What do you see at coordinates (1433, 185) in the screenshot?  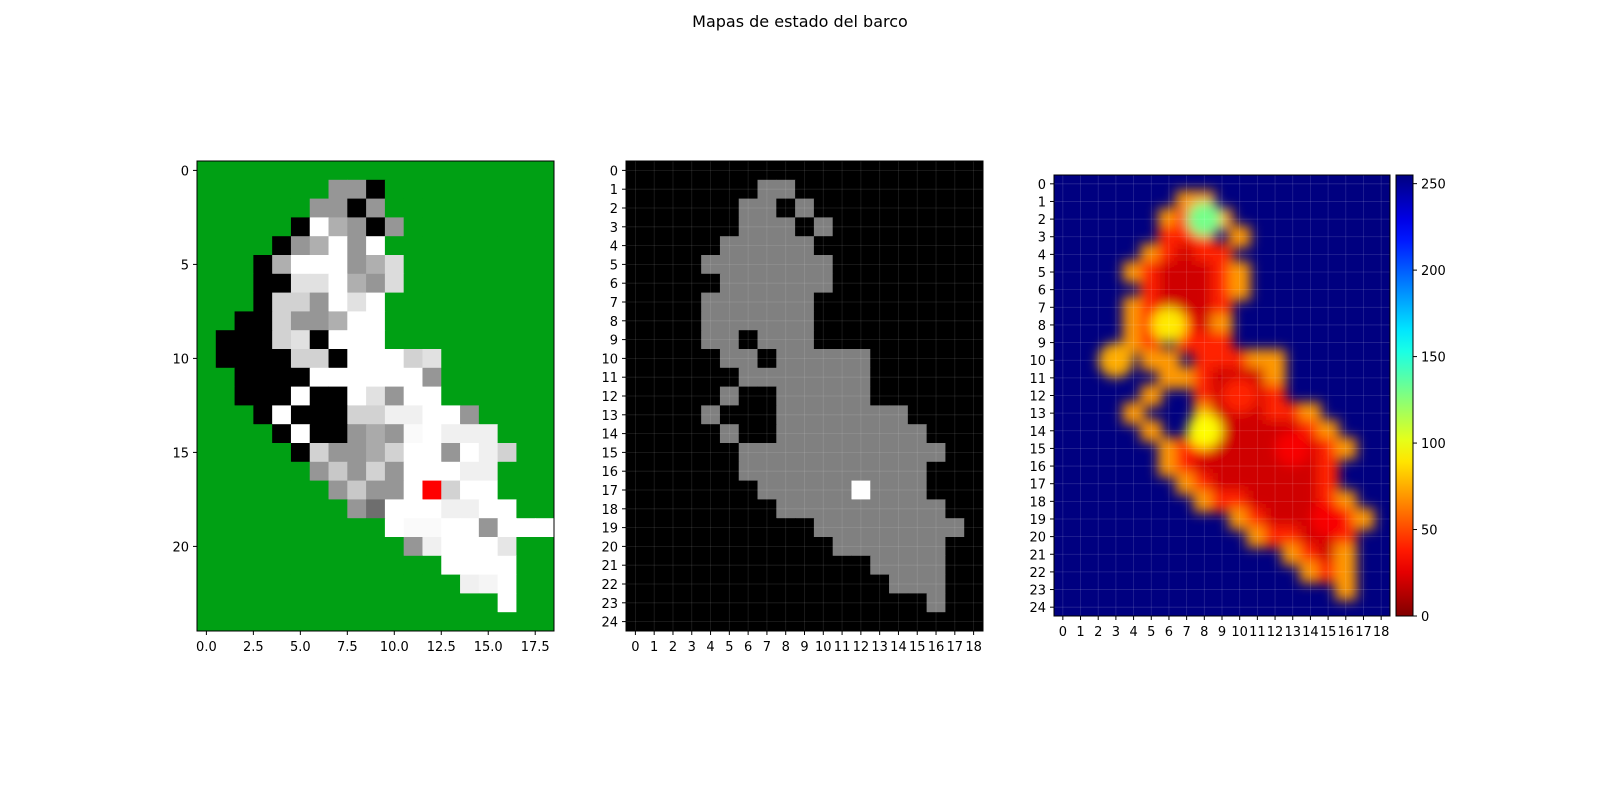 I see `colorbar-tick-label: 250` at bounding box center [1433, 185].